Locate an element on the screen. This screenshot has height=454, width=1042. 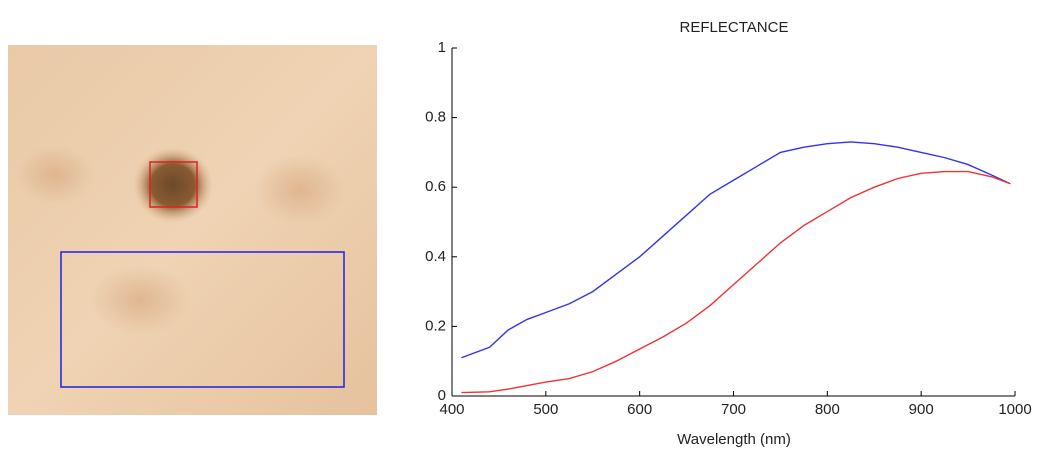
x-tick-label: 500 is located at coordinates (545, 409).